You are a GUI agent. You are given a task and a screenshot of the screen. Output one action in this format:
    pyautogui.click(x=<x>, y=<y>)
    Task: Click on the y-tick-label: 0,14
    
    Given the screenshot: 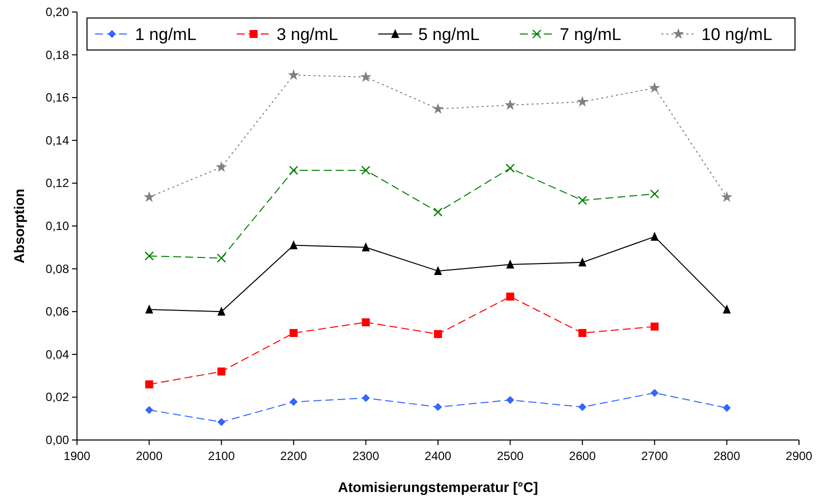 What is the action you would take?
    pyautogui.click(x=58, y=140)
    